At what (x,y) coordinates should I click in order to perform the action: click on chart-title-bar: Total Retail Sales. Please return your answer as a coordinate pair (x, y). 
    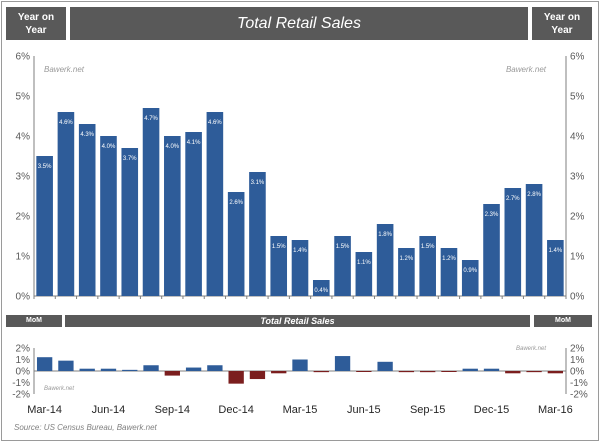
    Looking at the image, I should click on (299, 23).